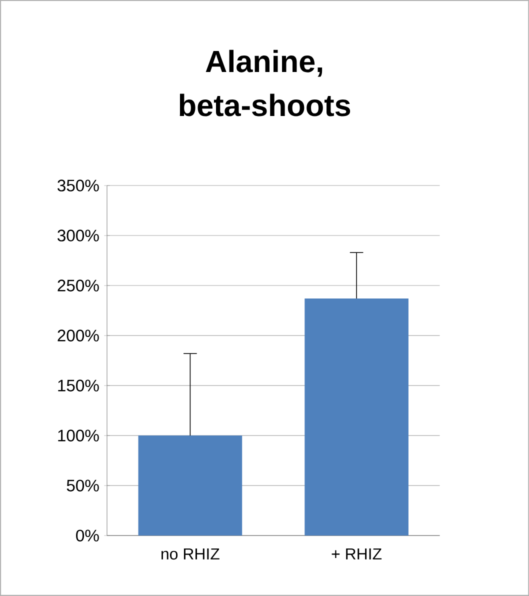  Describe the element at coordinates (78, 386) in the screenshot. I see `y-tick-label: 150%` at that location.